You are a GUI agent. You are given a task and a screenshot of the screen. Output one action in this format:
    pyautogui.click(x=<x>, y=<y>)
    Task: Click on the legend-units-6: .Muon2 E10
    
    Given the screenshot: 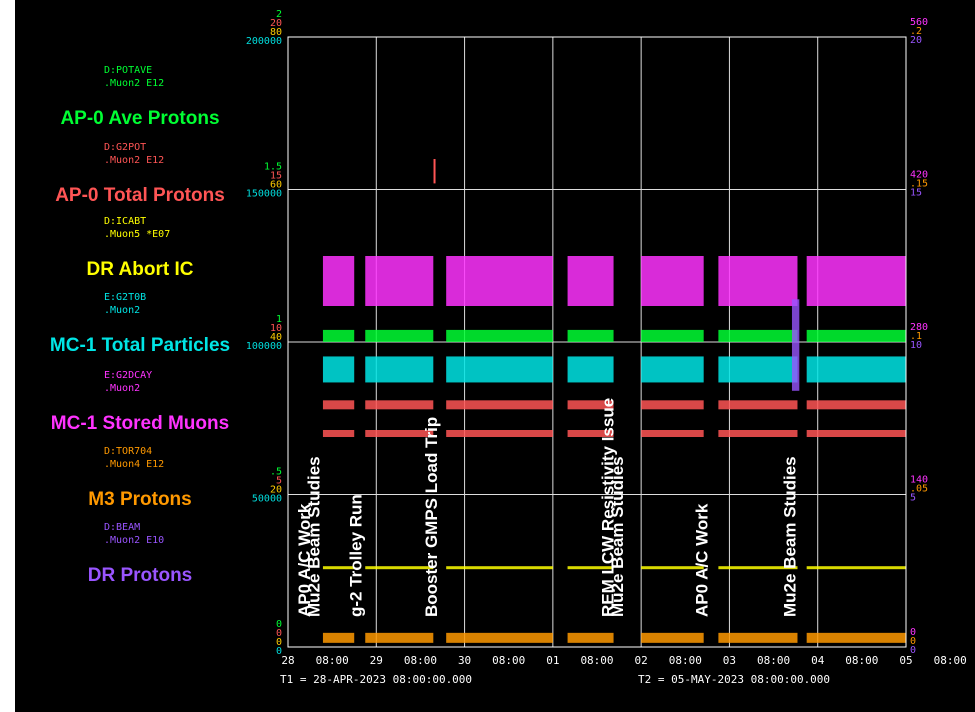 What is the action you would take?
    pyautogui.click(x=134, y=540)
    